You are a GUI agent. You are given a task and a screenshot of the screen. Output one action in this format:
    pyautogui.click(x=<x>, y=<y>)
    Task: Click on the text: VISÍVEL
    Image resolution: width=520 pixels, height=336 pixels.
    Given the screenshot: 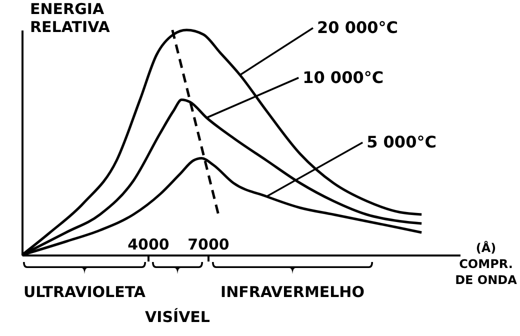 What is the action you would take?
    pyautogui.click(x=177, y=317)
    